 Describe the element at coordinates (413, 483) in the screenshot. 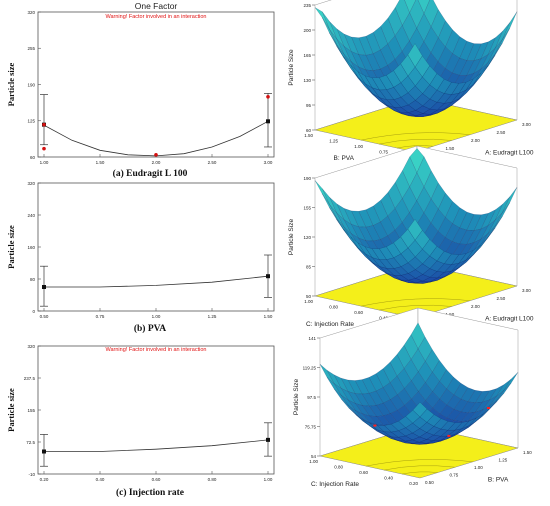

I see `y-tick-label: 0.20` at that location.